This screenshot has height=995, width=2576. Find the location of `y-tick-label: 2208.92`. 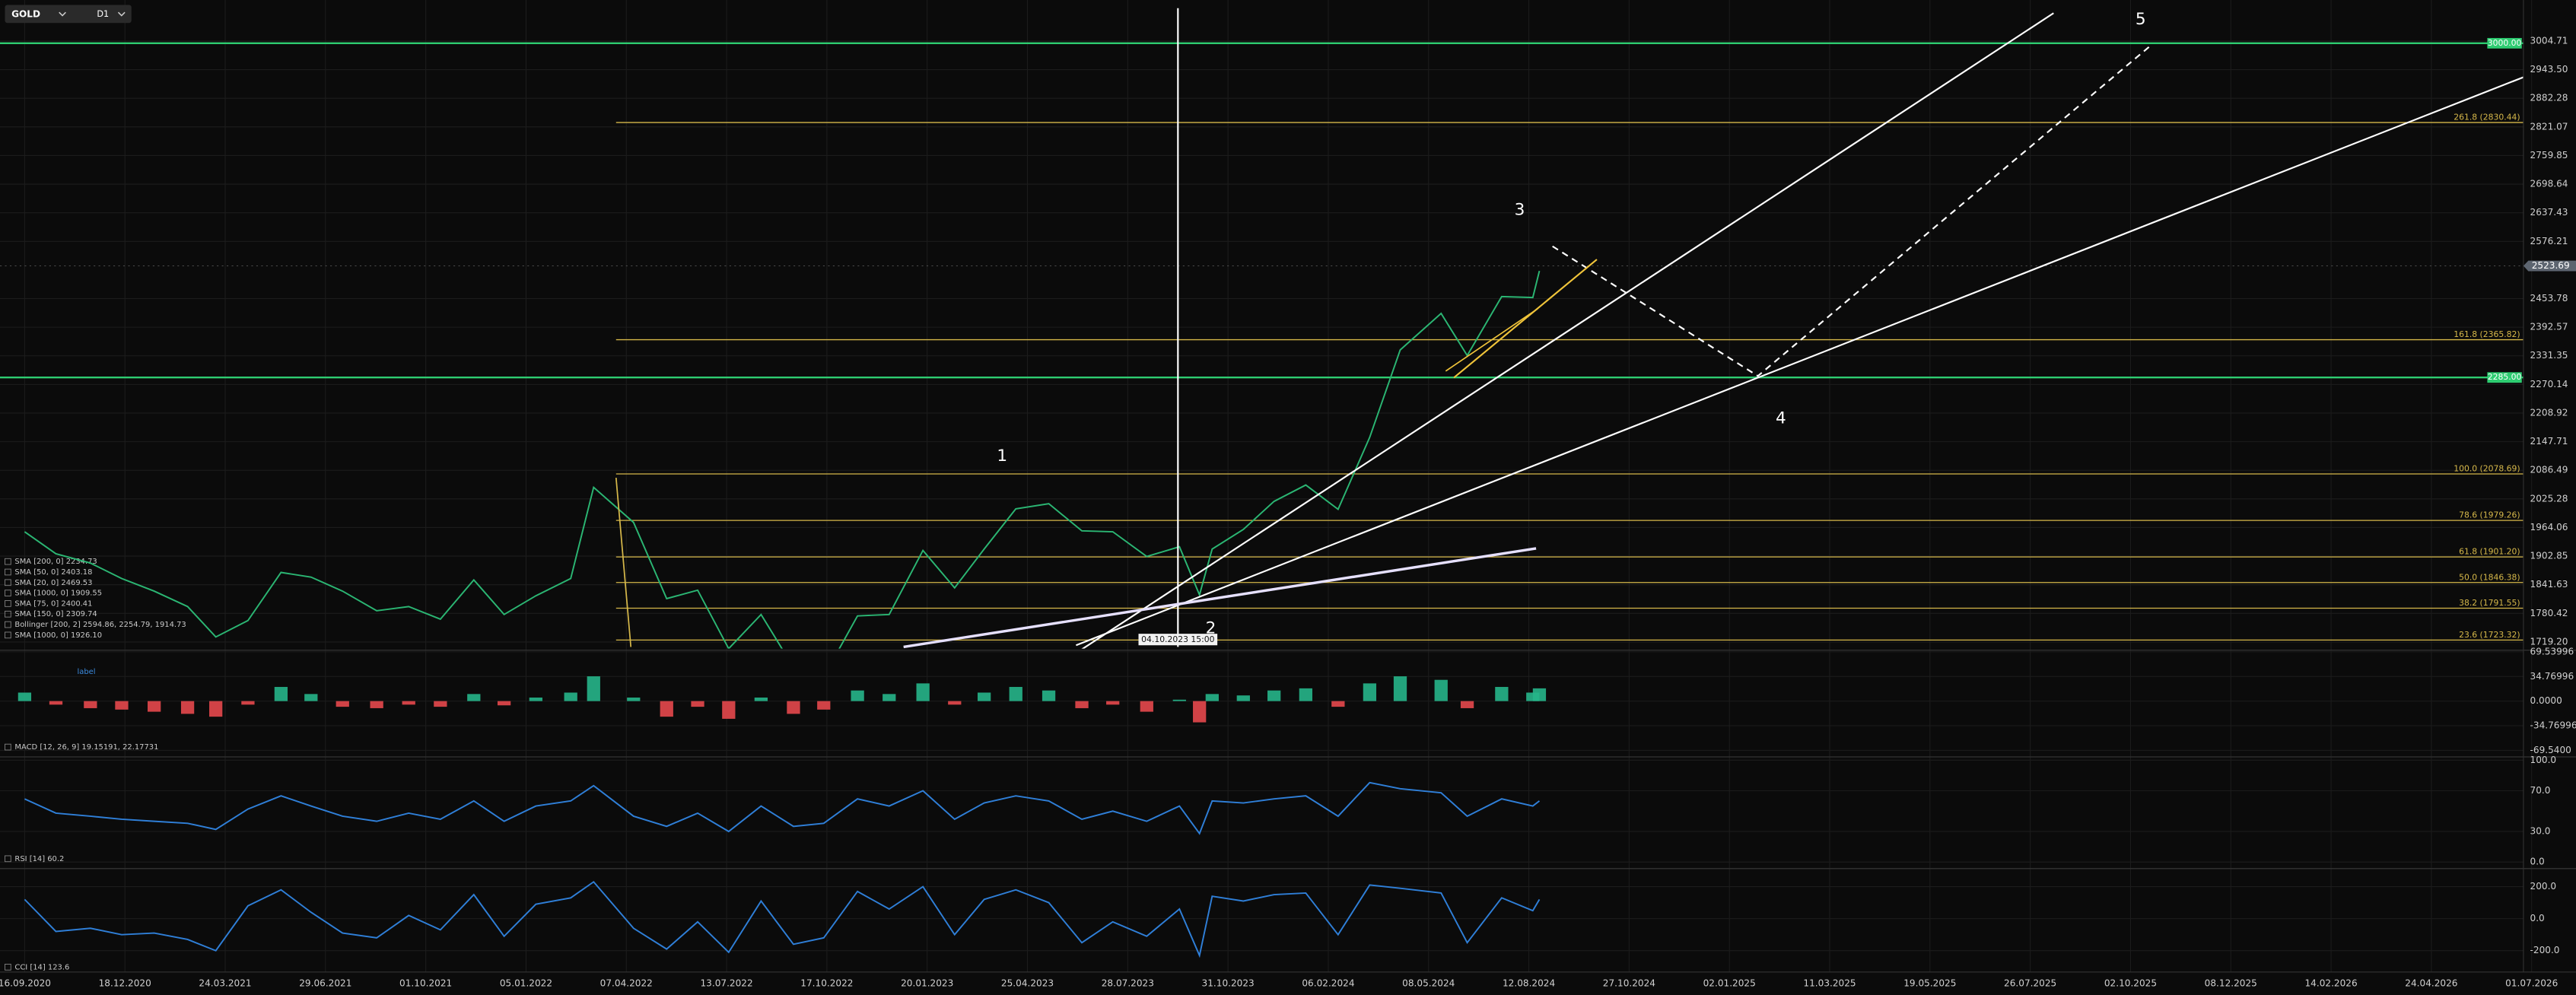

y-tick-label: 2208.92 is located at coordinates (2549, 413).